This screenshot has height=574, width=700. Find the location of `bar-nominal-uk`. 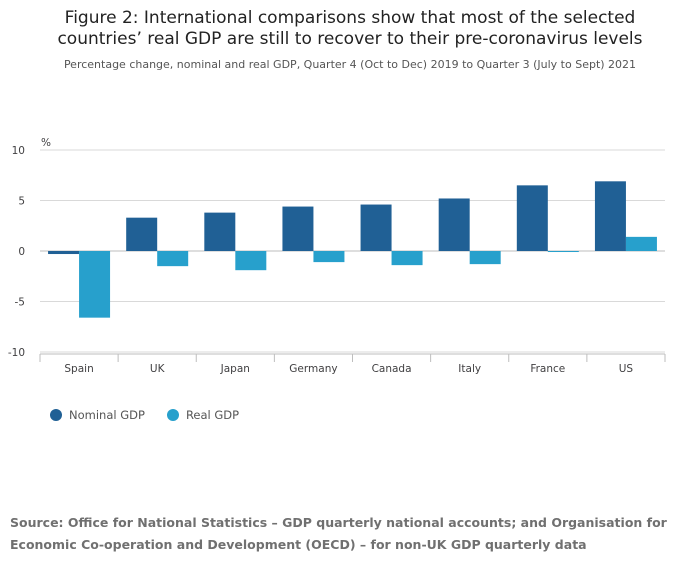

bar-nominal-uk is located at coordinates (142, 234).